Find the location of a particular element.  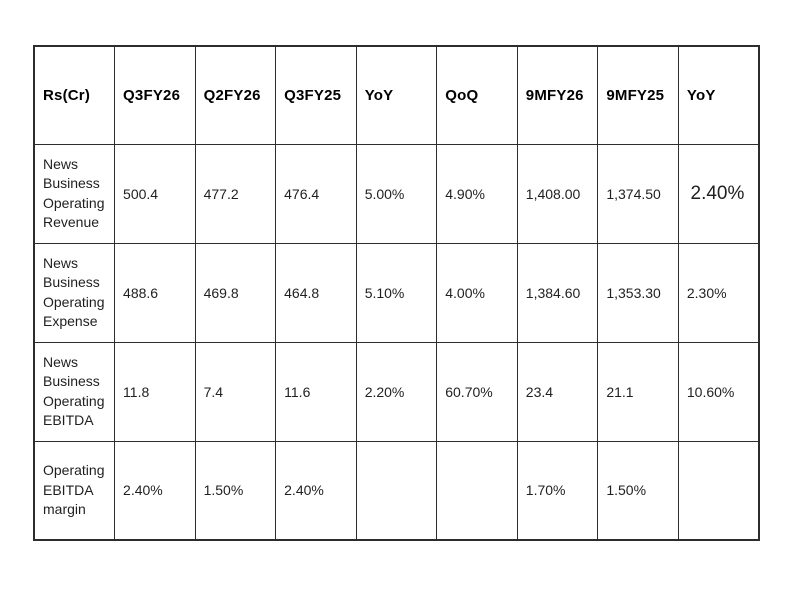

table-cell: 7.4 is located at coordinates (235, 391).